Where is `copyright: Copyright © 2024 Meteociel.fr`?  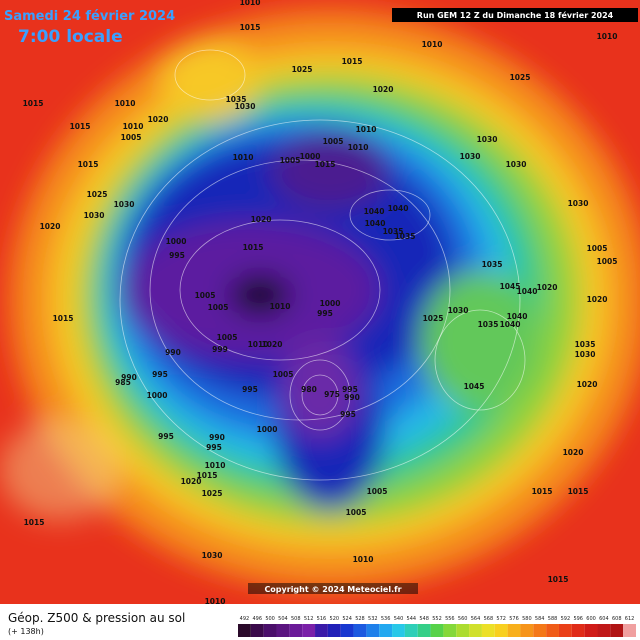
copyright: Copyright © 2024 Meteociel.fr is located at coordinates (332, 589).